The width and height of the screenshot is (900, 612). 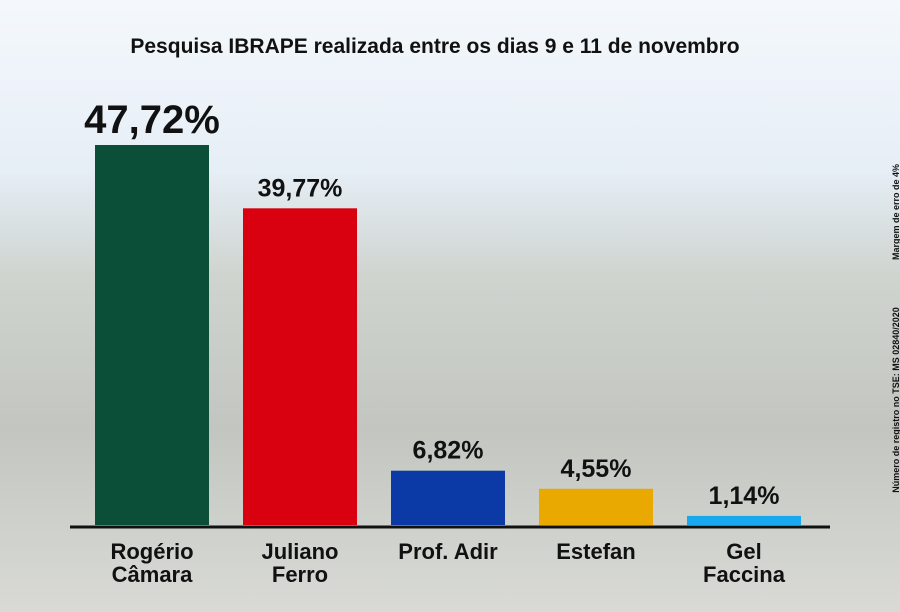 I want to click on x-tick-label: Gel Faccina, so click(x=744, y=563).